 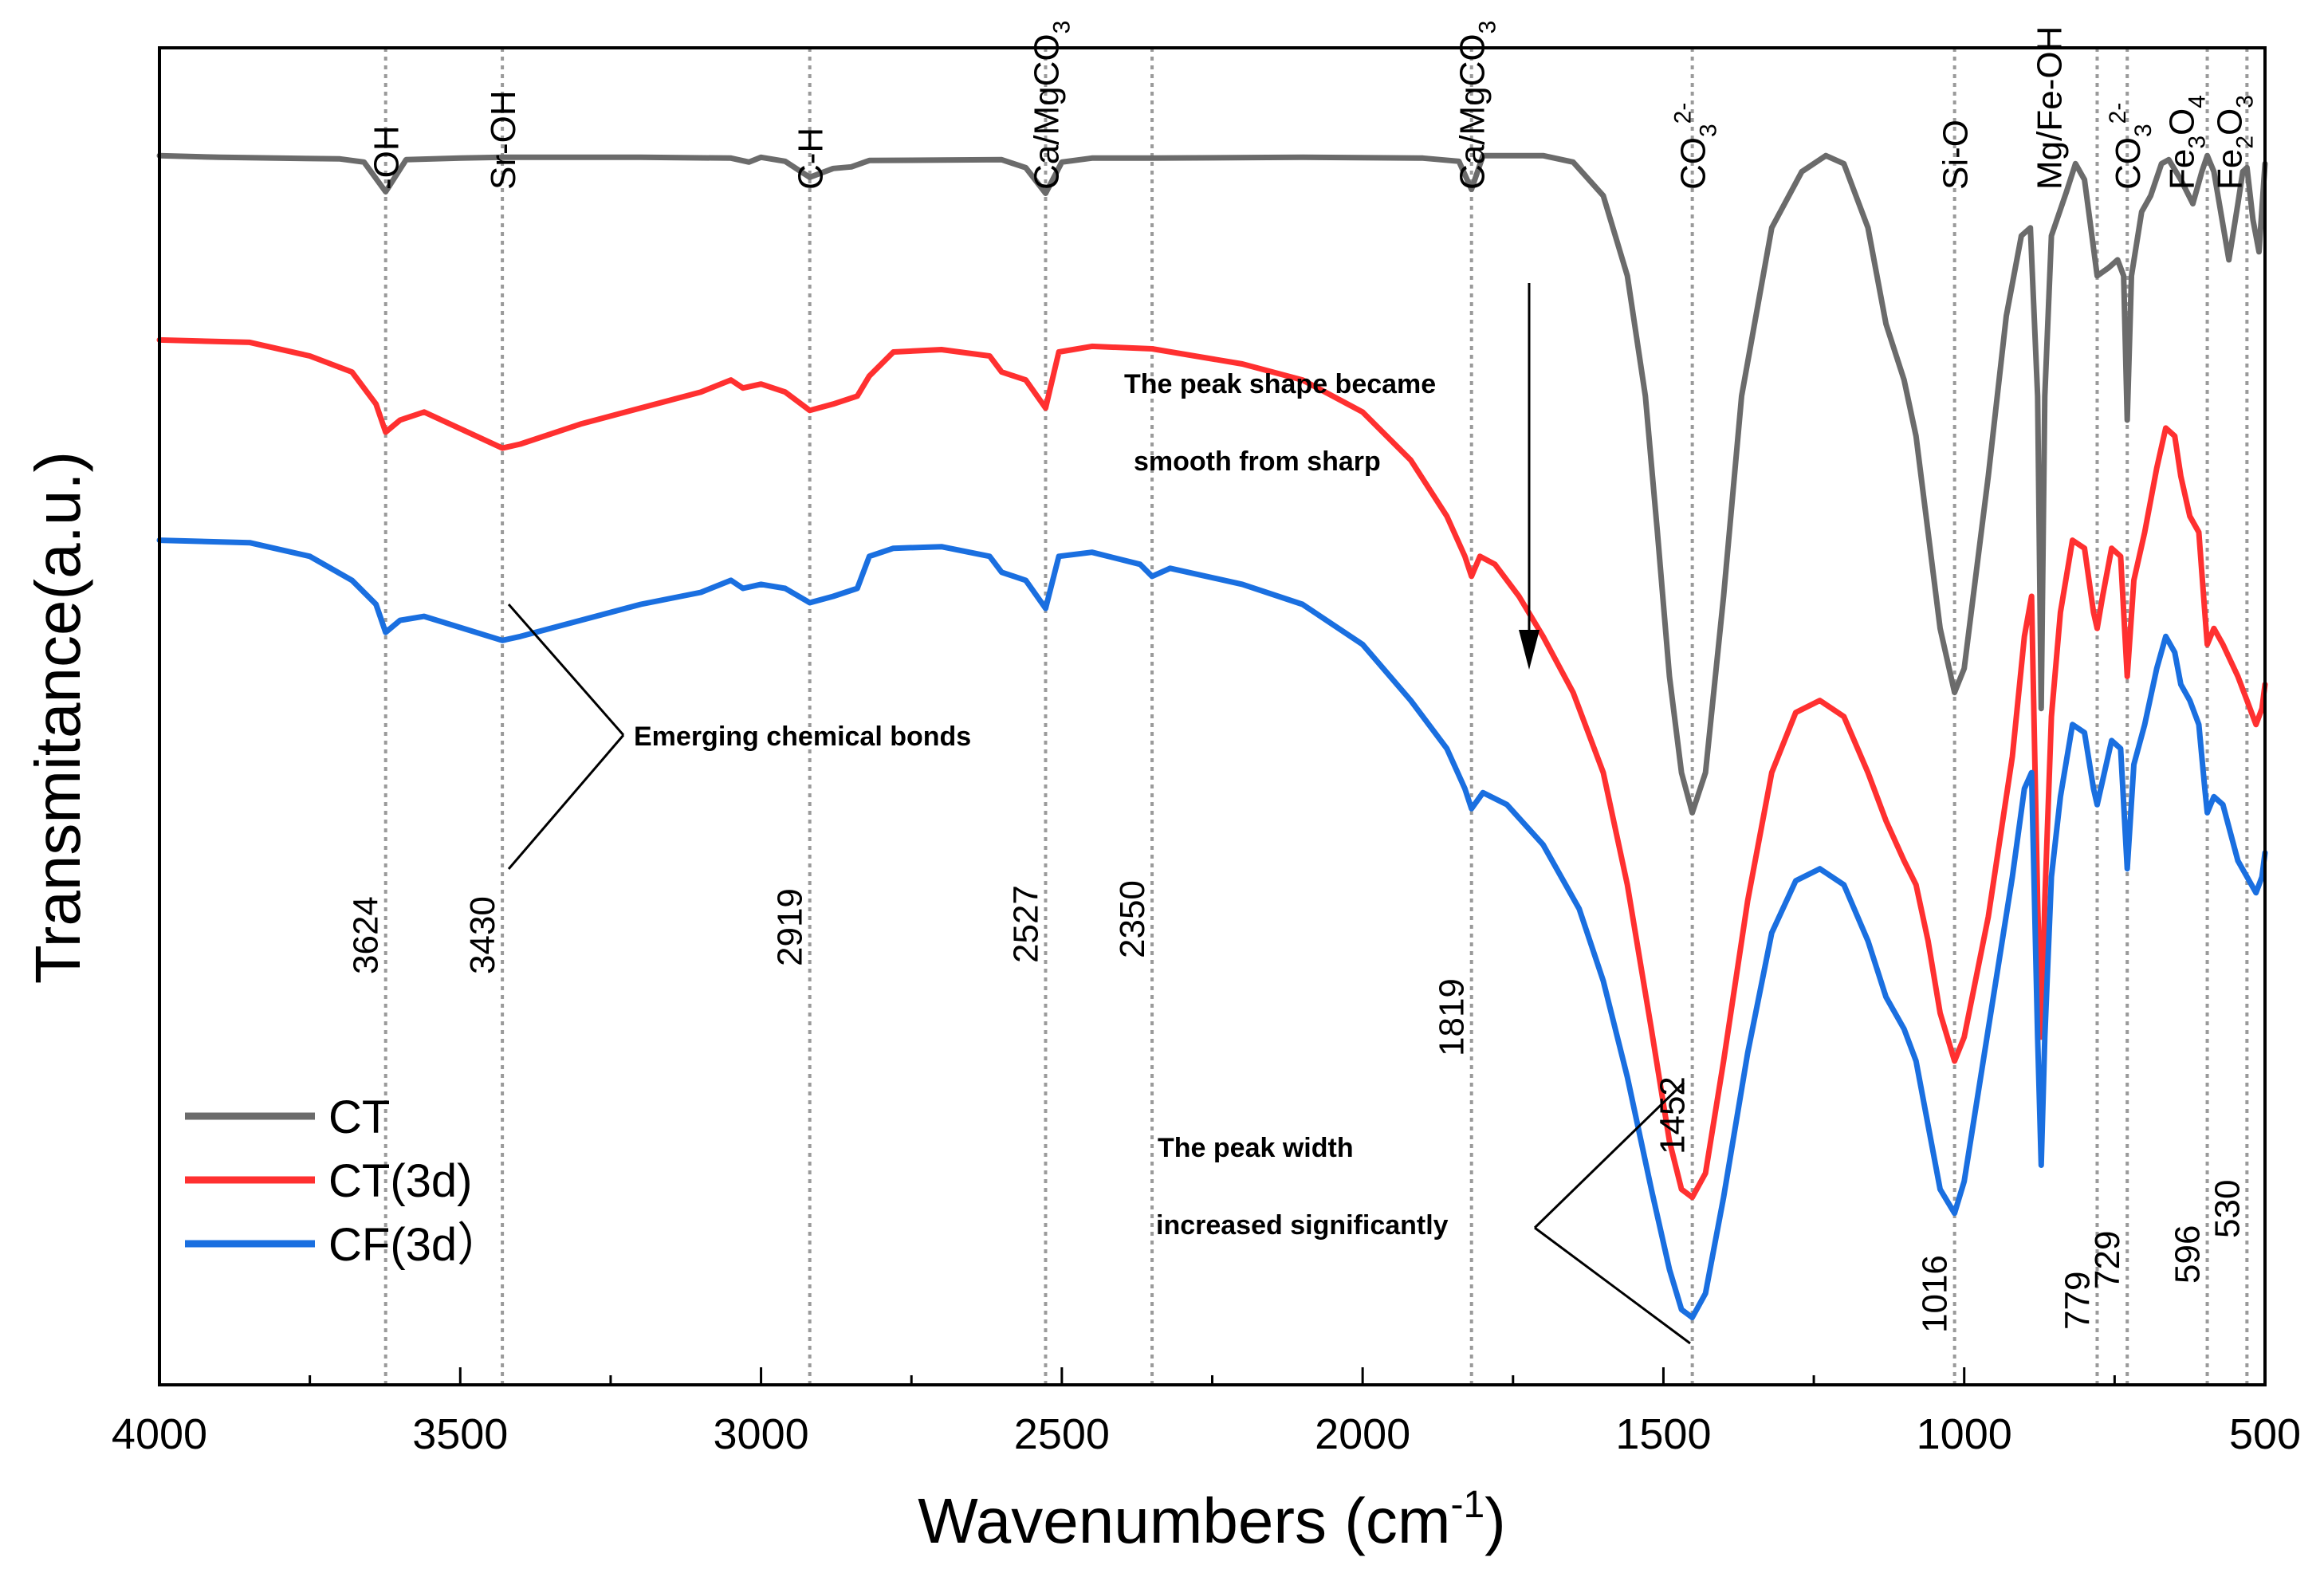 What do you see at coordinates (1452, 1017) in the screenshot?
I see `peak-label-1819: 1819` at bounding box center [1452, 1017].